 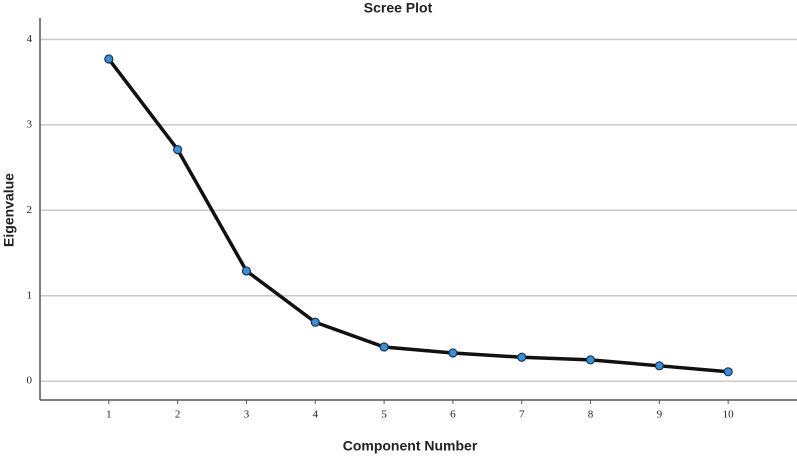 I want to click on x-tick-label: 7, so click(x=522, y=415).